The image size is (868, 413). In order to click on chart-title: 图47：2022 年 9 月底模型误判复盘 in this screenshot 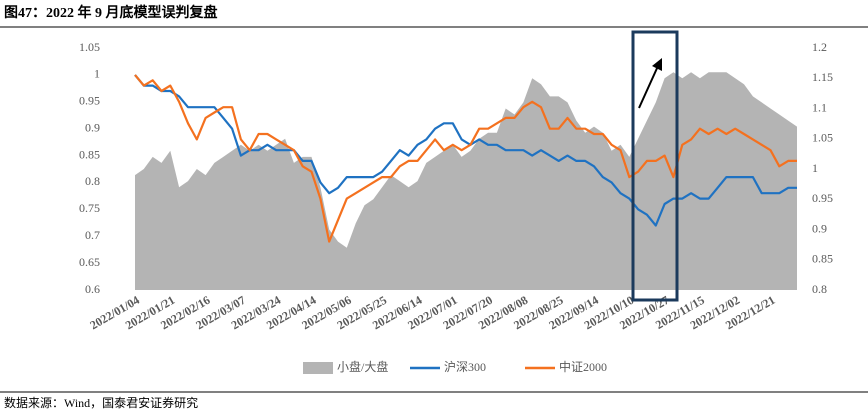, I will do `click(111, 12)`.